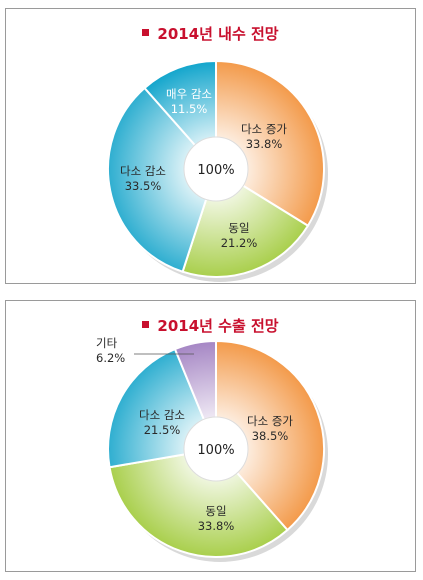 The image size is (423, 580). I want to click on slice-value-다소-감소: 33.5%, so click(143, 186).